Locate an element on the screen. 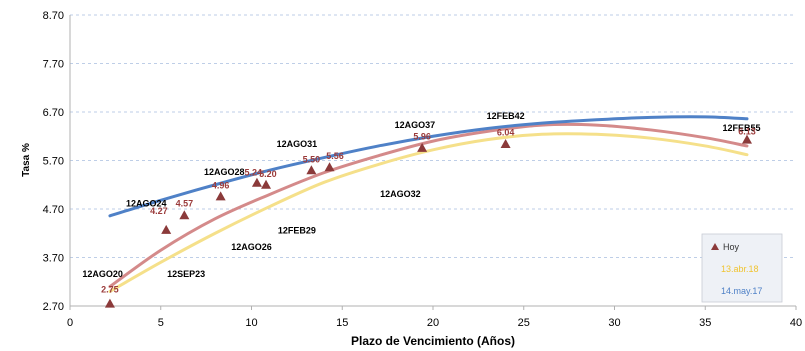  x-tick-labels: 0 5 10 15 20 25 30 35 40 is located at coordinates (434, 317).